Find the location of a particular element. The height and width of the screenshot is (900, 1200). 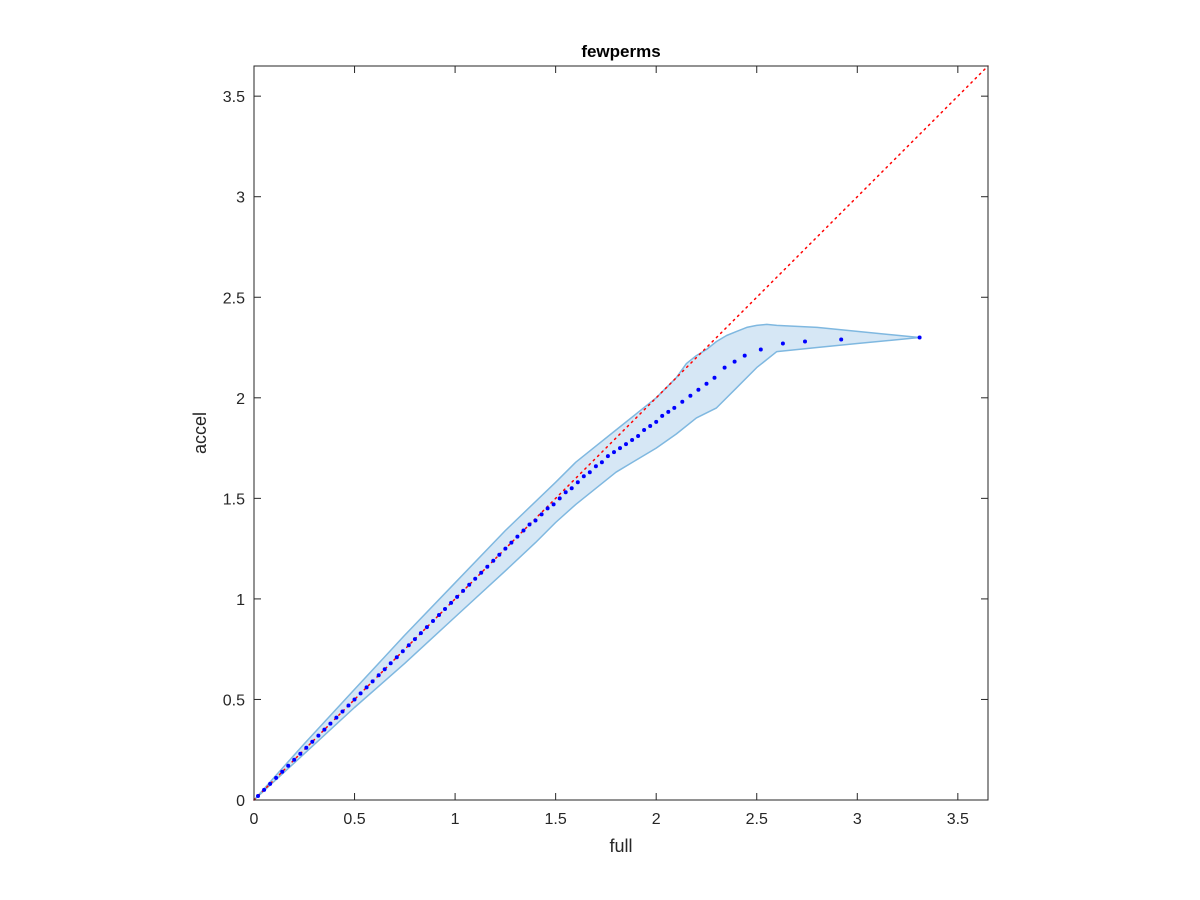

y-tick-label: 0.5 is located at coordinates (234, 700).